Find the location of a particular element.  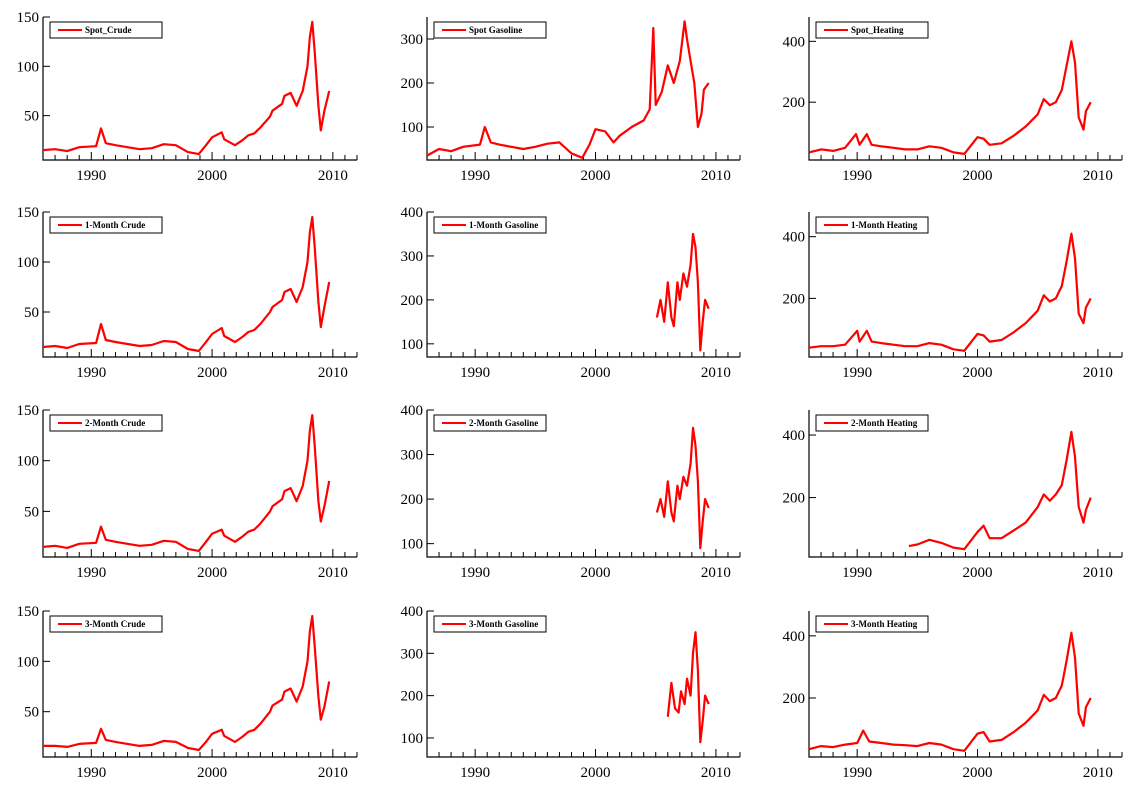

legend: Spot Gasoline is located at coordinates (490, 30).